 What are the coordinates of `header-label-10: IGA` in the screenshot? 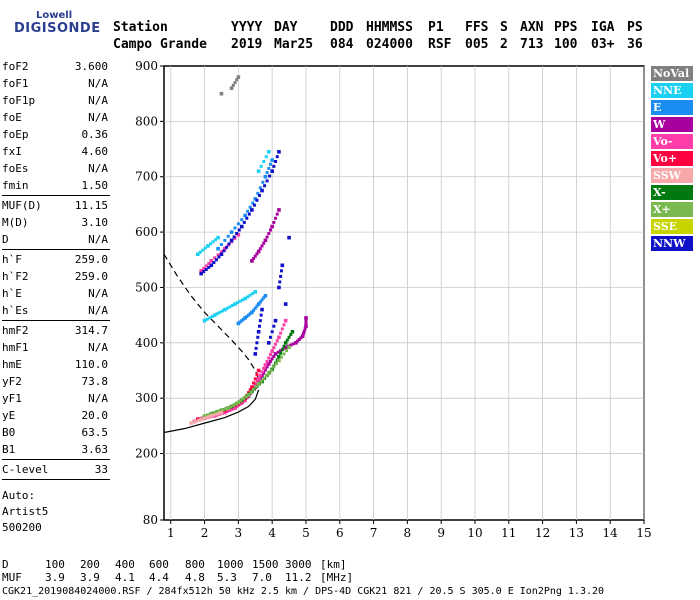 It's located at (603, 27).